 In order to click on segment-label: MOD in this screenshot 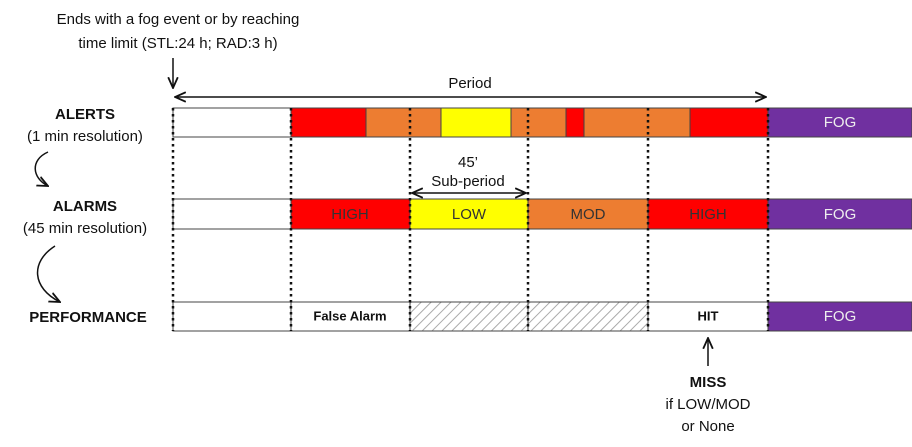, I will do `click(588, 214)`.